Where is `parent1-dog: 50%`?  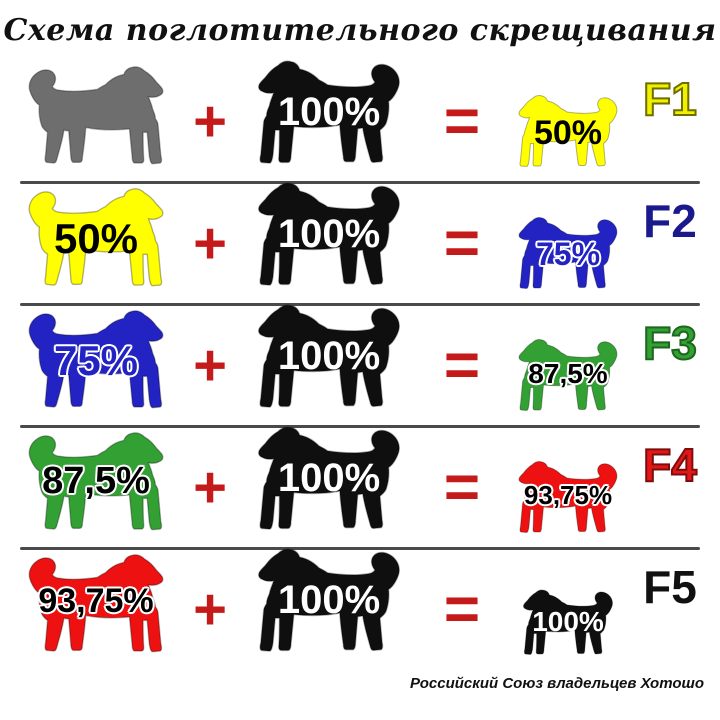
parent1-dog: 50% is located at coordinates (96, 240).